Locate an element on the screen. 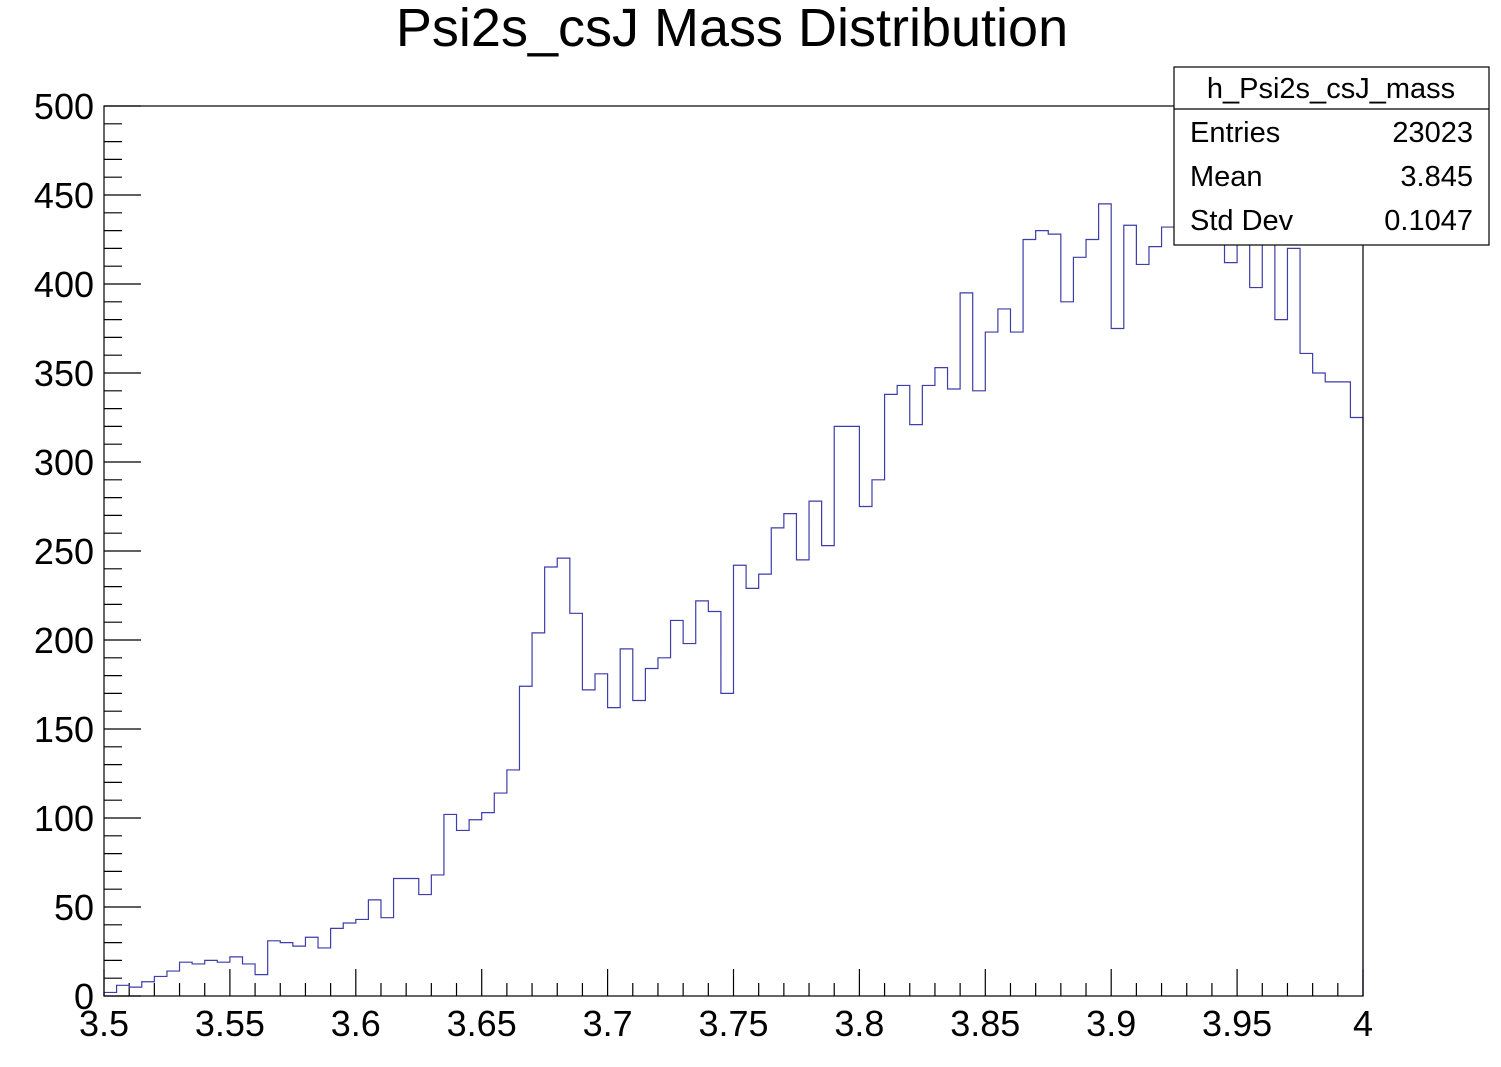 The height and width of the screenshot is (1067, 1501). x-tick-label: 3.8 is located at coordinates (859, 1023).